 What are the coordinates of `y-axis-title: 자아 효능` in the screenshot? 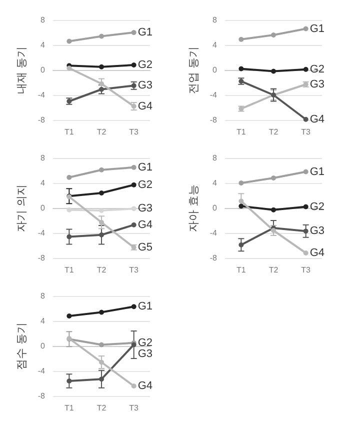 It's located at (193, 208).